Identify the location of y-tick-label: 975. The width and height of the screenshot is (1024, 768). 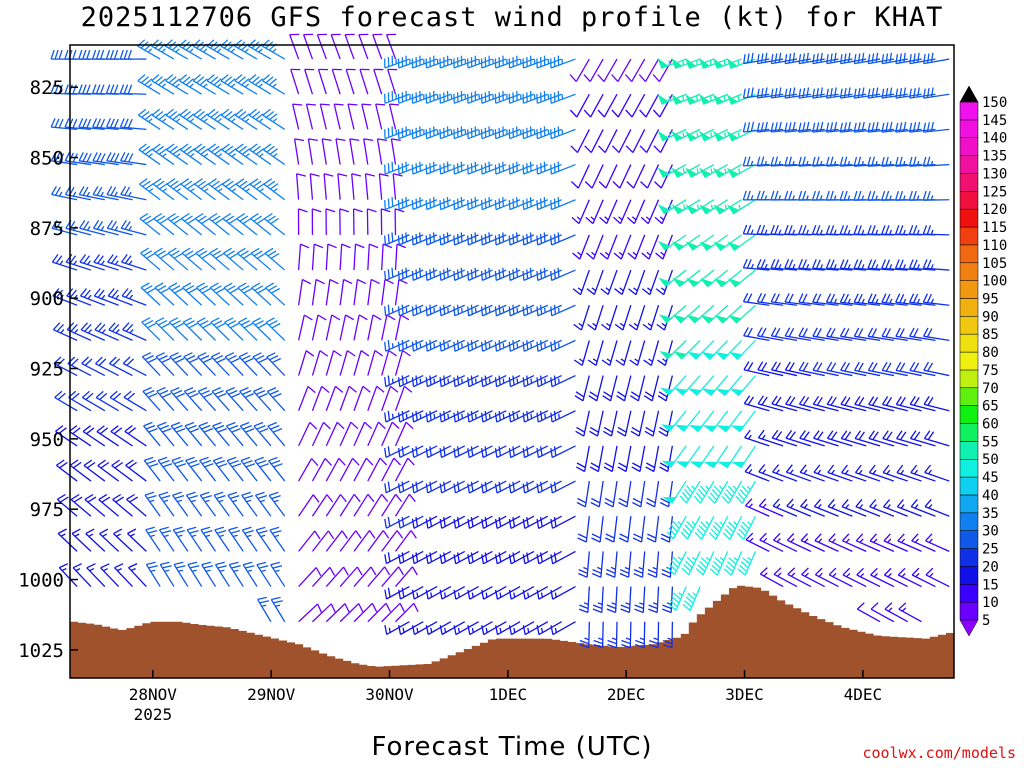
(47, 510).